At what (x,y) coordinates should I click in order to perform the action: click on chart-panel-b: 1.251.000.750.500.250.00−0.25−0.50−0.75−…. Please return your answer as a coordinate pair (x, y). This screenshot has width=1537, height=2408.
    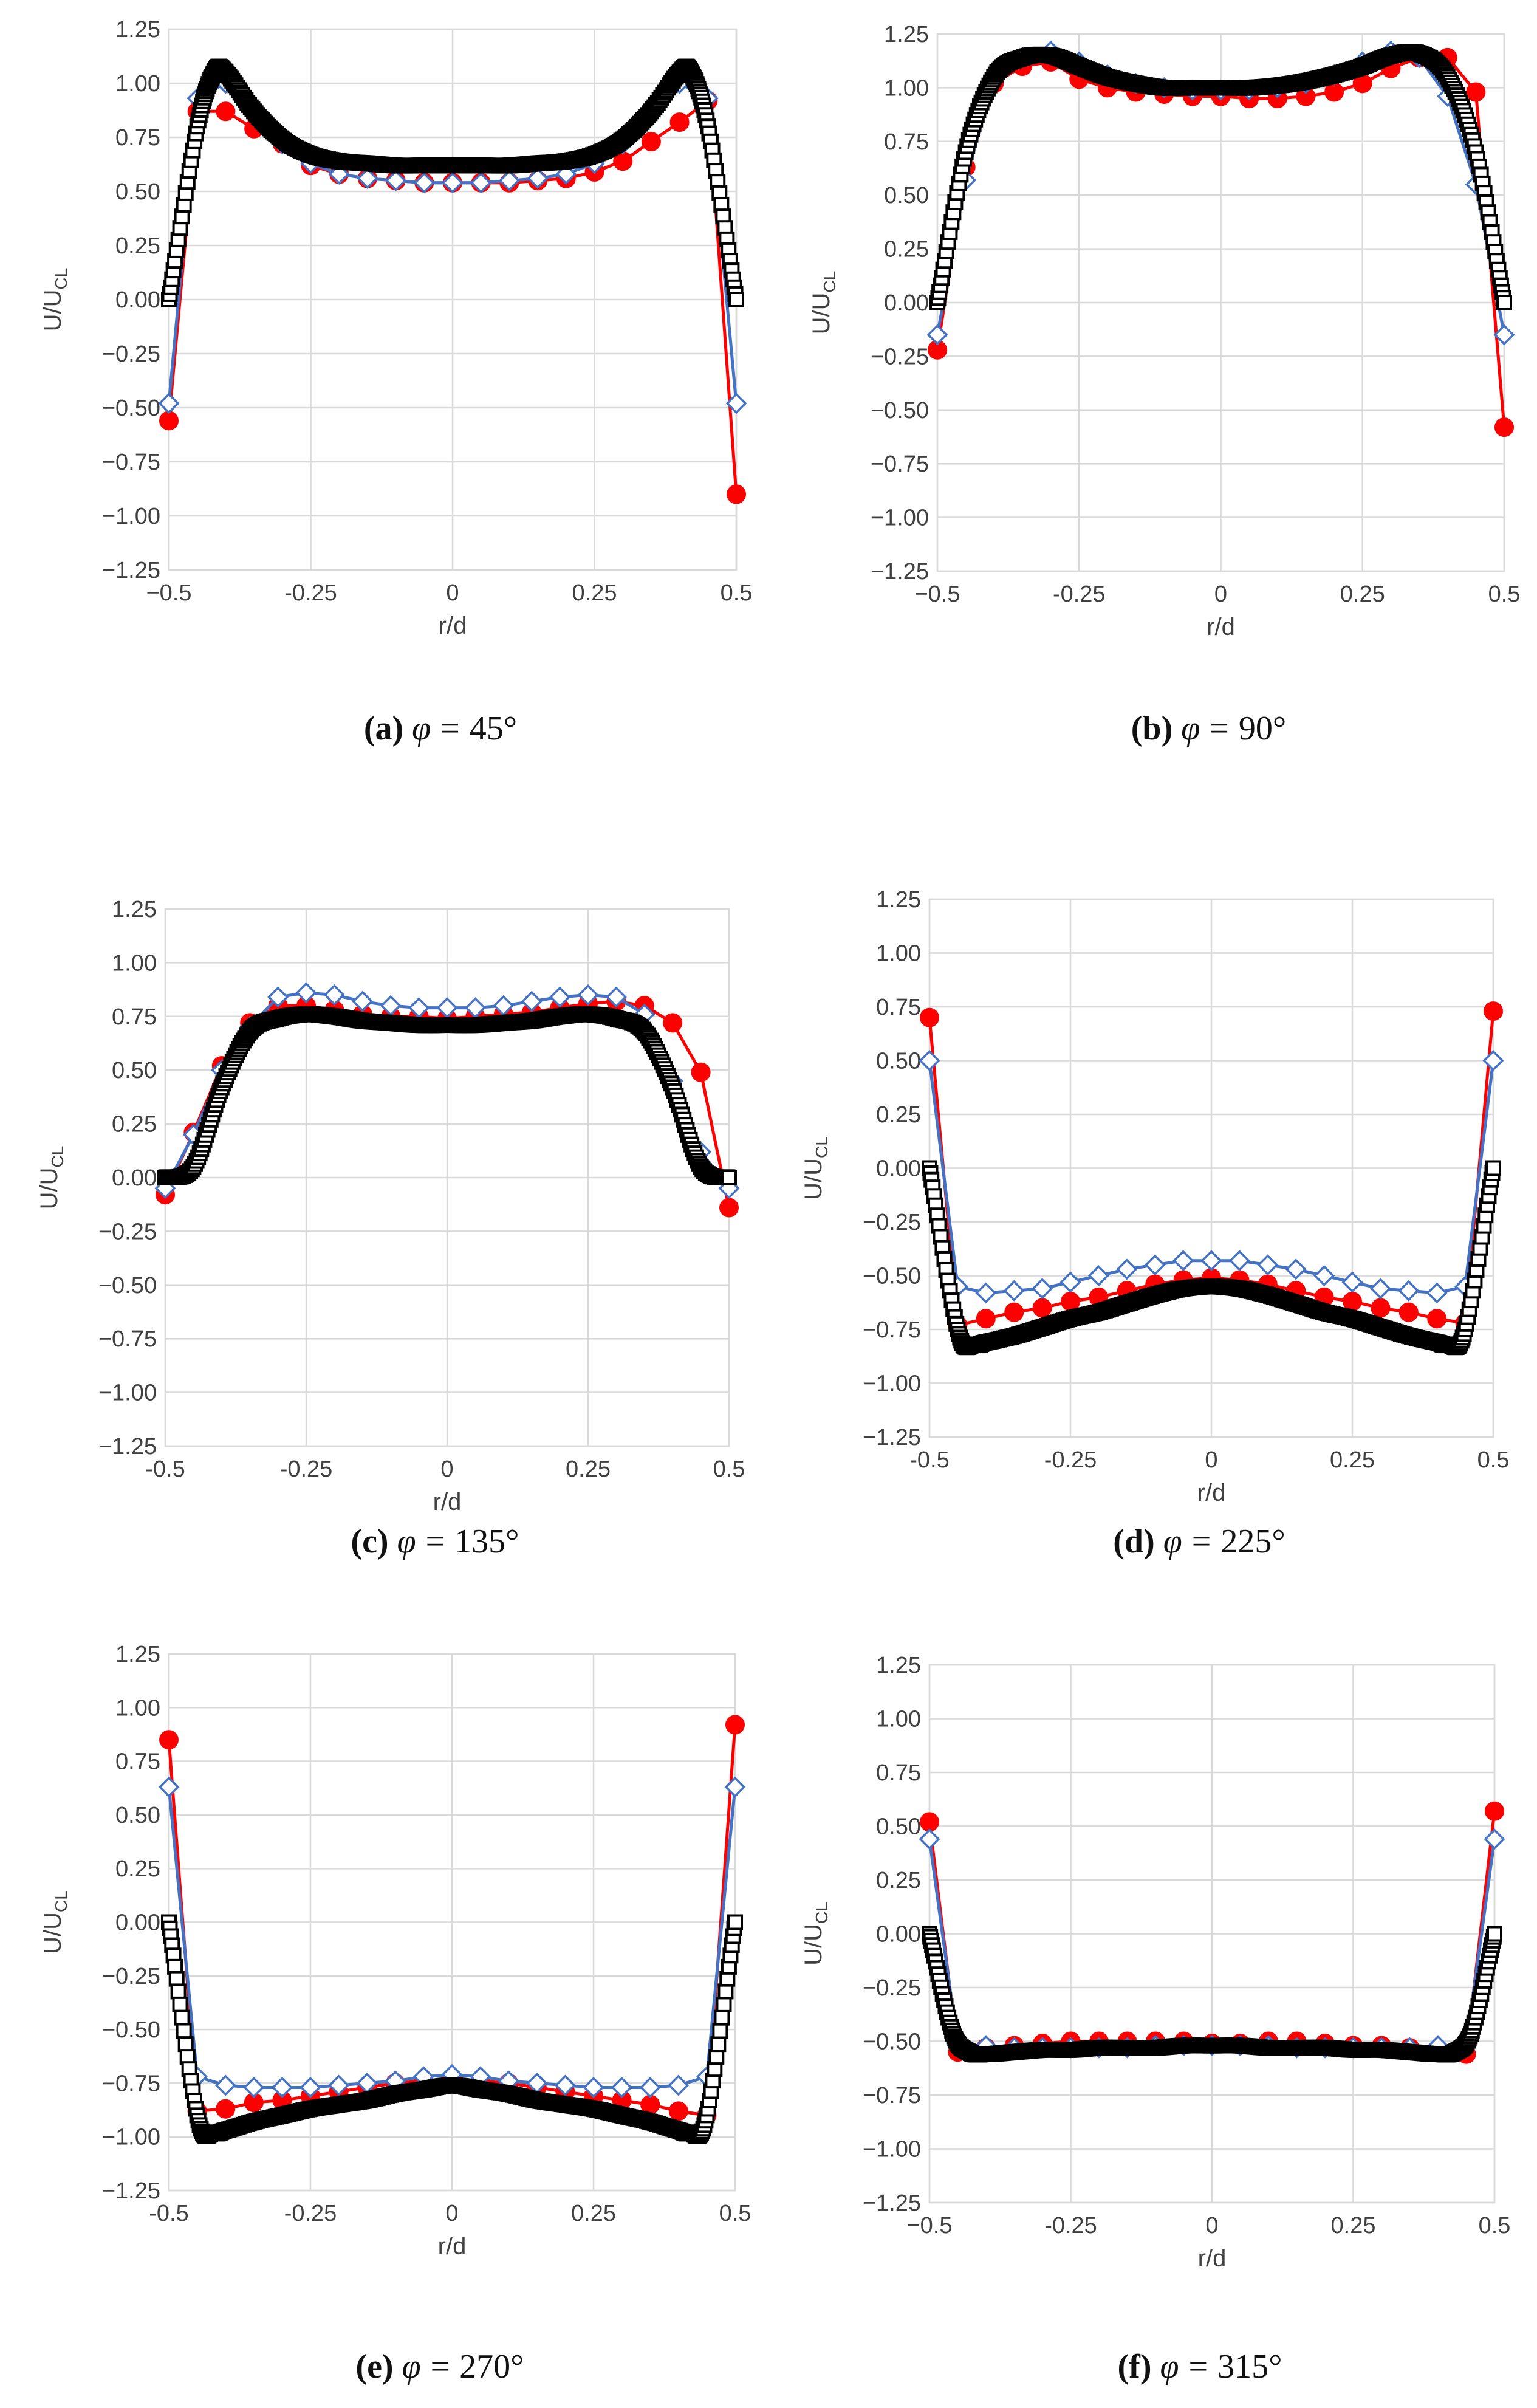
    Looking at the image, I should click on (1164, 385).